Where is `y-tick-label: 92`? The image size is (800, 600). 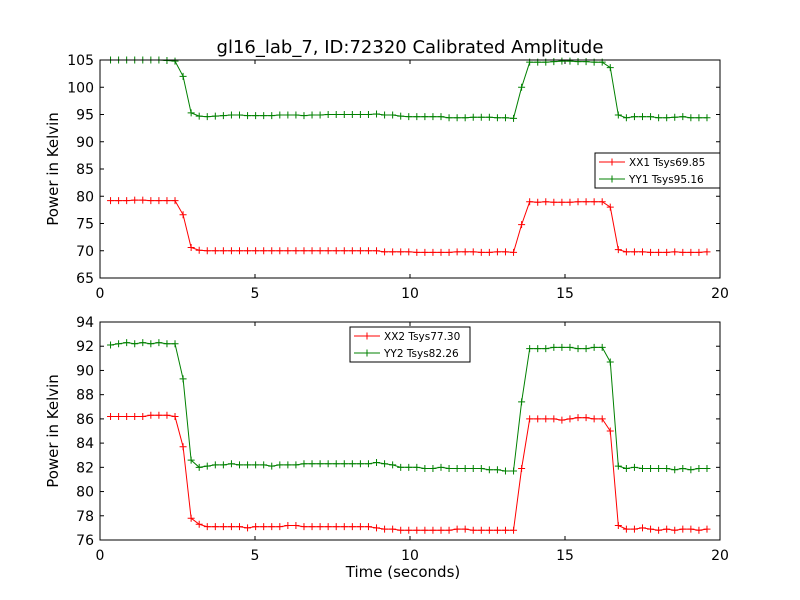 y-tick-label: 92 is located at coordinates (85, 347).